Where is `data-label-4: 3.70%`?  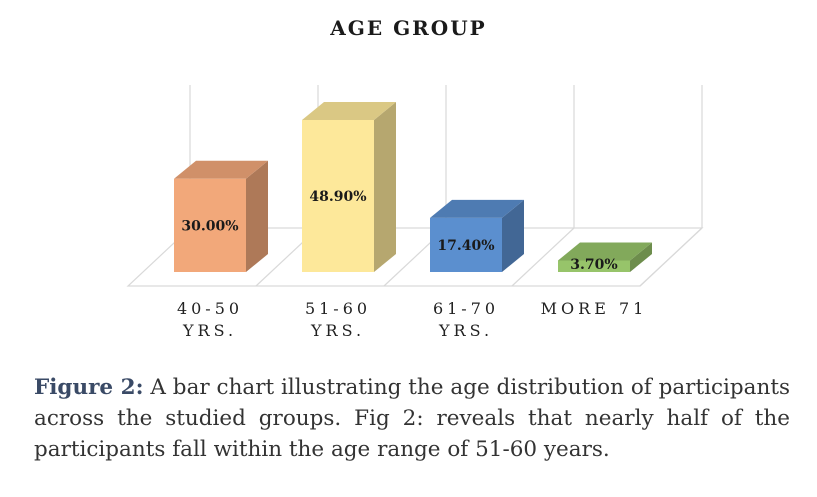
data-label-4: 3.70% is located at coordinates (593, 265).